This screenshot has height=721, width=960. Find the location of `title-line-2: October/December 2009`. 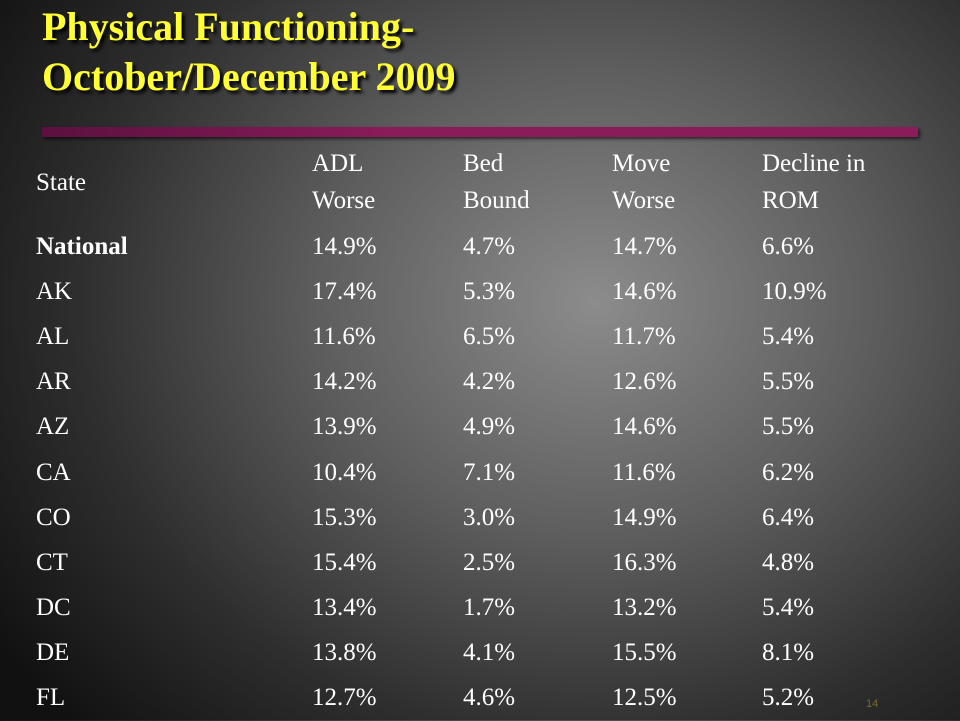

title-line-2: October/December 2009 is located at coordinates (249, 76).